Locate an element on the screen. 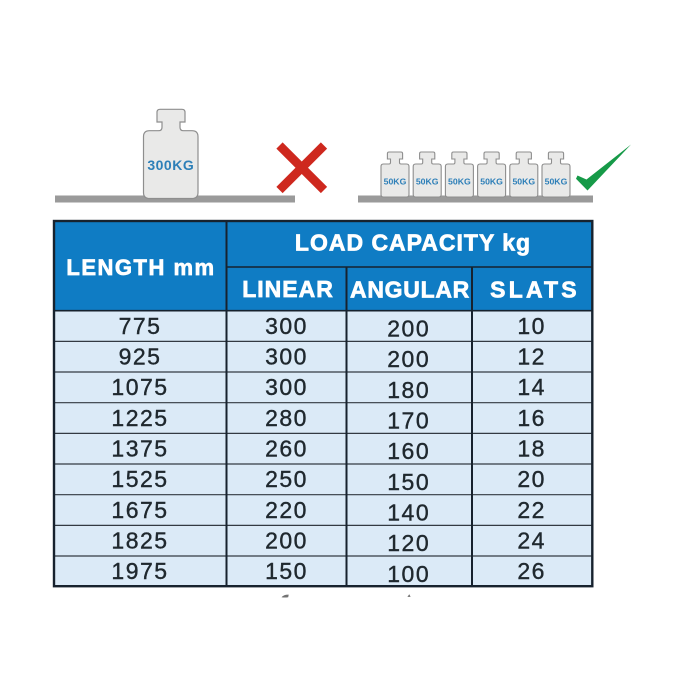 This screenshot has height=700, width=700. svg-text: 20 is located at coordinates (531, 479).